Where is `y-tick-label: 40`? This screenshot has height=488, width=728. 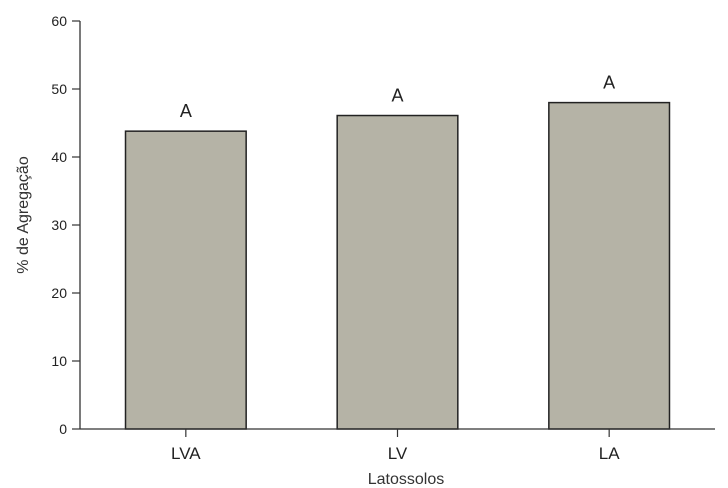
y-tick-label: 40 is located at coordinates (59, 157).